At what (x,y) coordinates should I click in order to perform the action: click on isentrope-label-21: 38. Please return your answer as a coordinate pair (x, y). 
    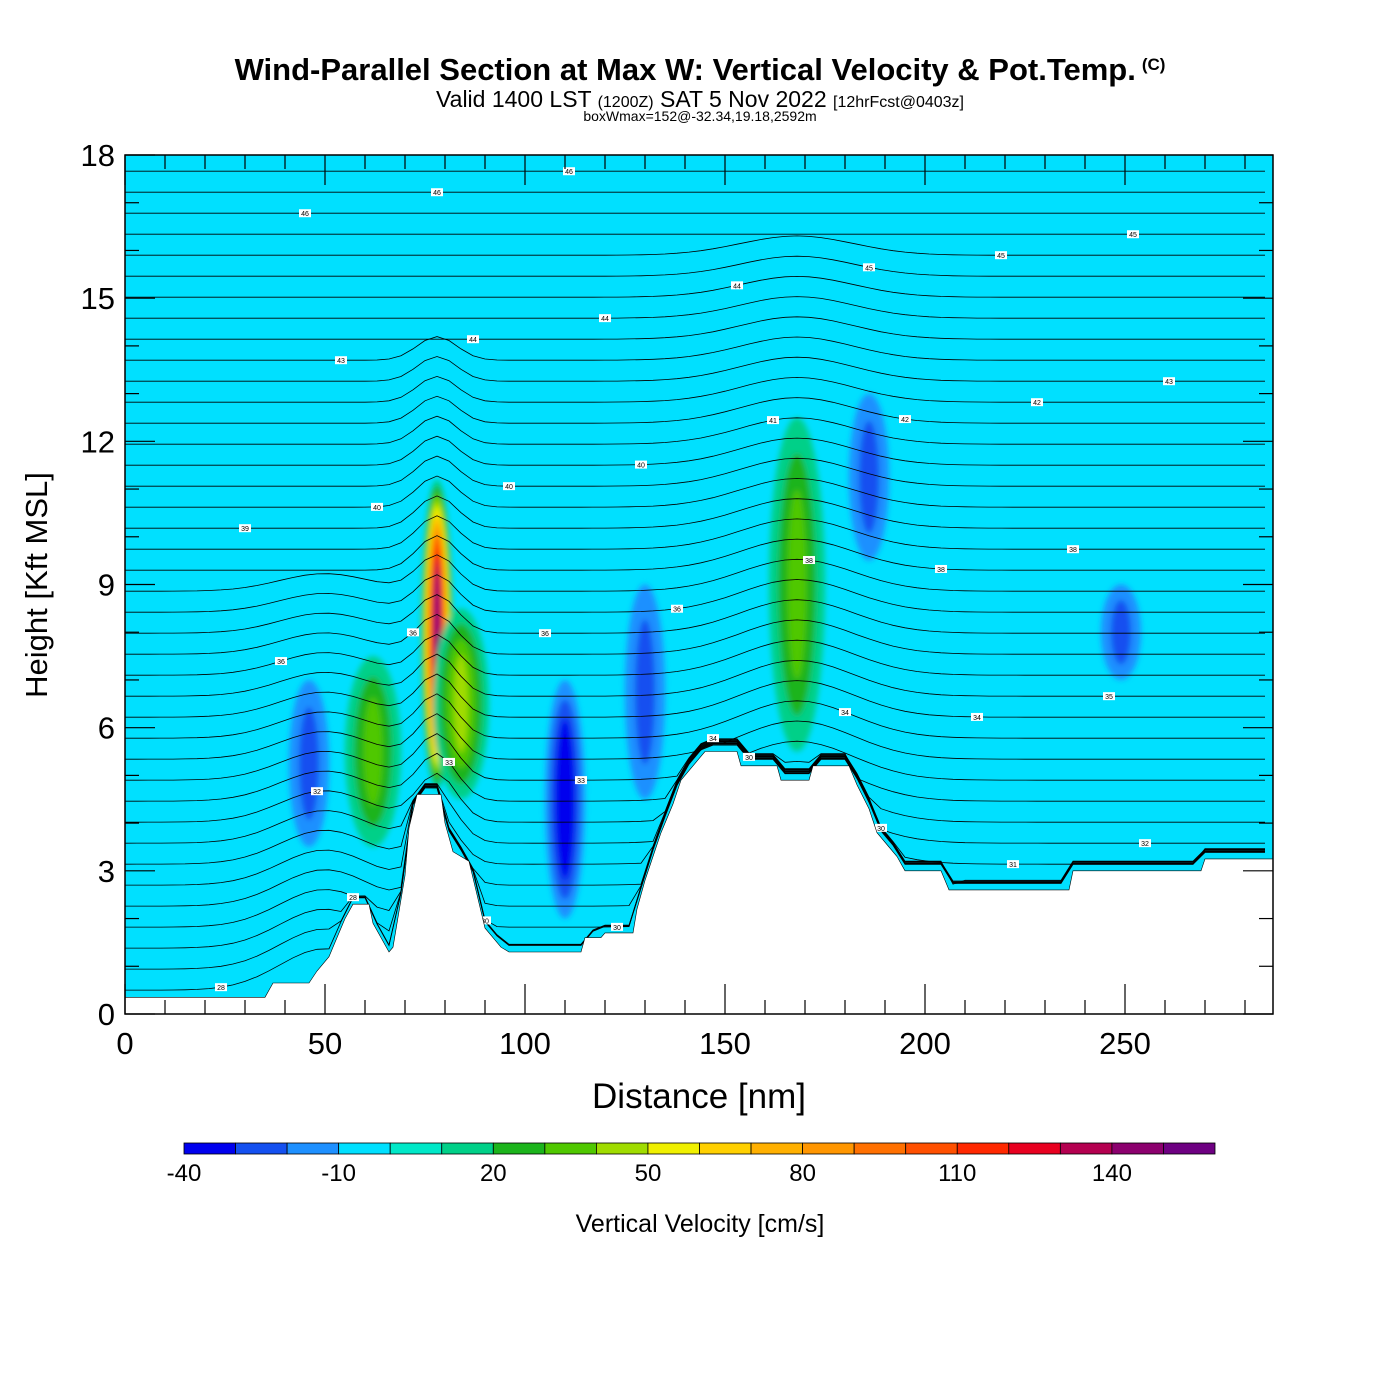
    Looking at the image, I should click on (1073, 550).